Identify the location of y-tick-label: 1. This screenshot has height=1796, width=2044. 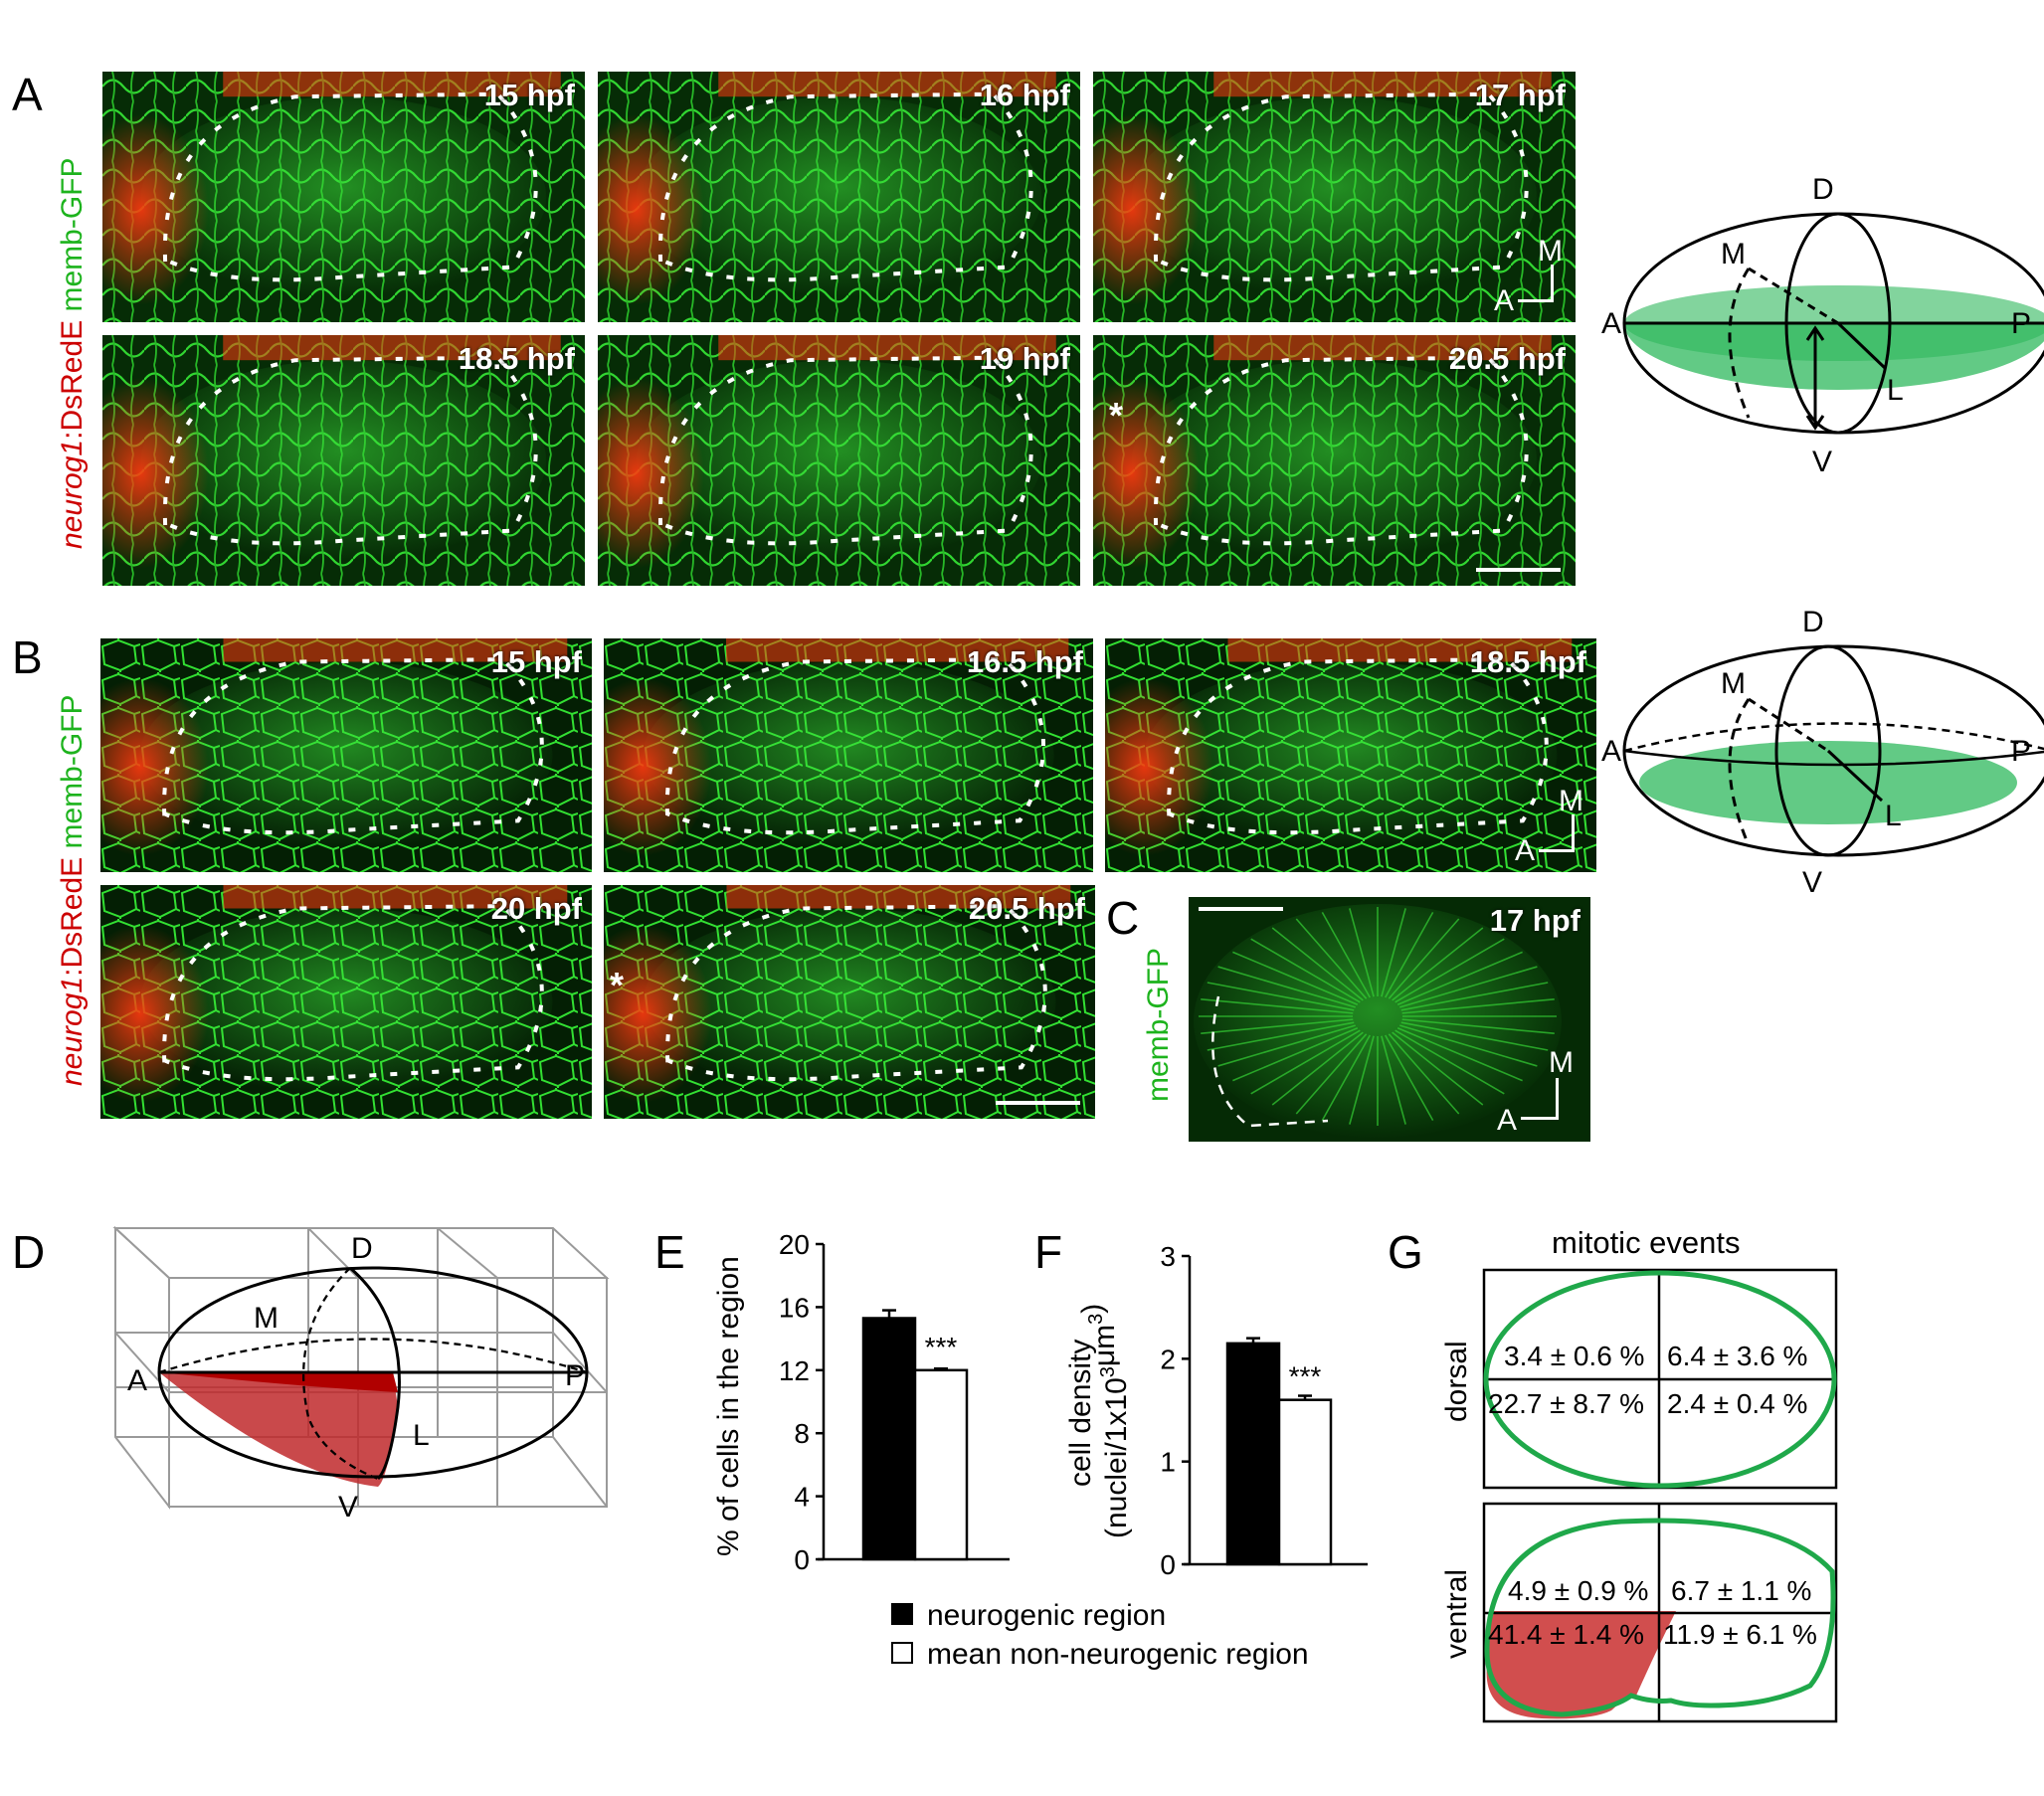
(1168, 1462).